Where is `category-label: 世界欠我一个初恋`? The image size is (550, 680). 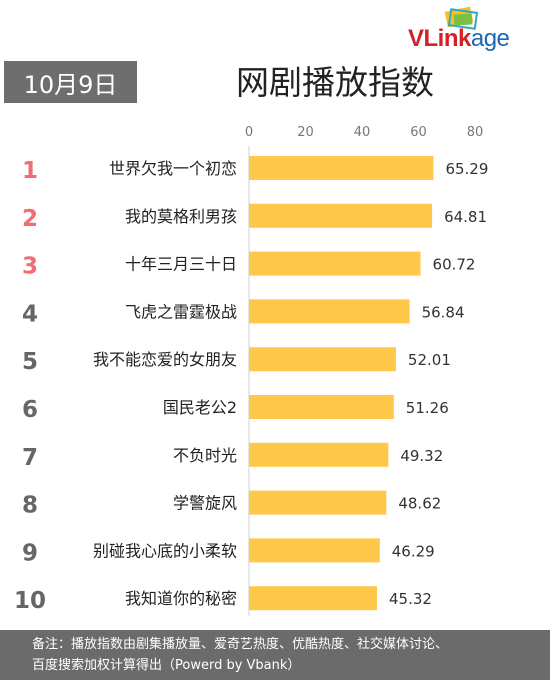 category-label: 世界欠我一个初恋 is located at coordinates (173, 168).